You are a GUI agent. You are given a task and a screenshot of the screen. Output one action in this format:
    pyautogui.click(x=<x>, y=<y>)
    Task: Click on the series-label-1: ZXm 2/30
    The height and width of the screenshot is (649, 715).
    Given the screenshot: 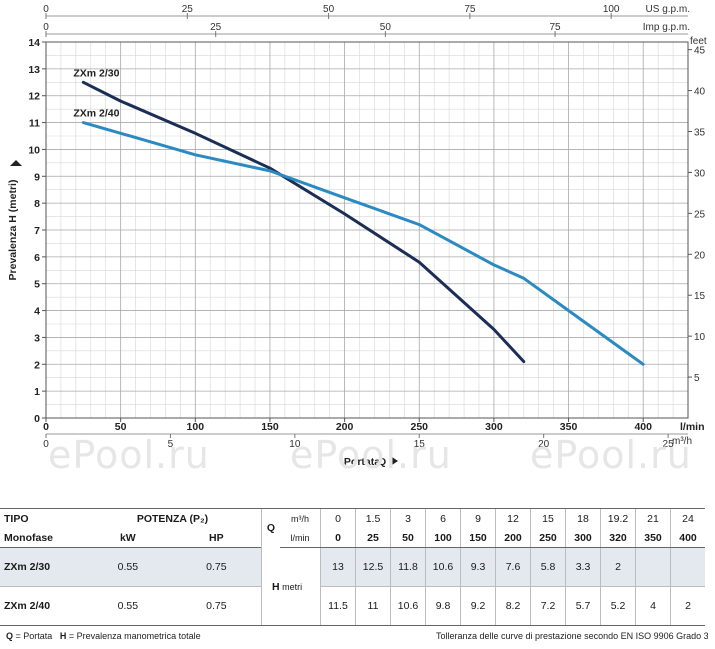 What is the action you would take?
    pyautogui.click(x=96, y=73)
    